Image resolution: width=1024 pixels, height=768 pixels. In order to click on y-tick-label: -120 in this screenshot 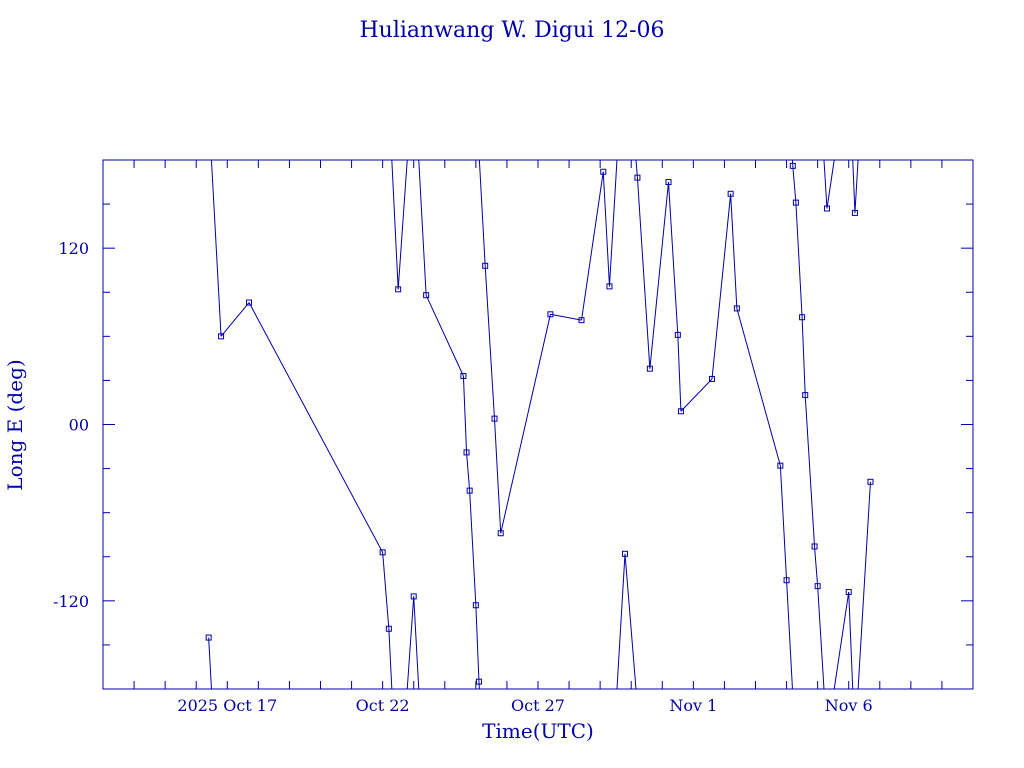, I will do `click(71, 601)`.